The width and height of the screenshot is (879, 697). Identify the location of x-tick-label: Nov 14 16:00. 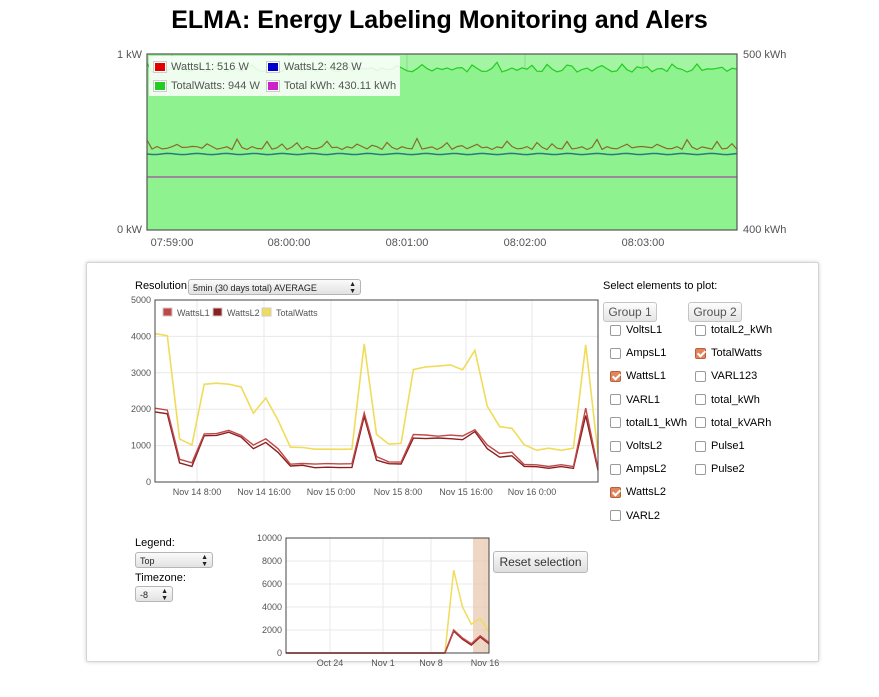
(264, 492).